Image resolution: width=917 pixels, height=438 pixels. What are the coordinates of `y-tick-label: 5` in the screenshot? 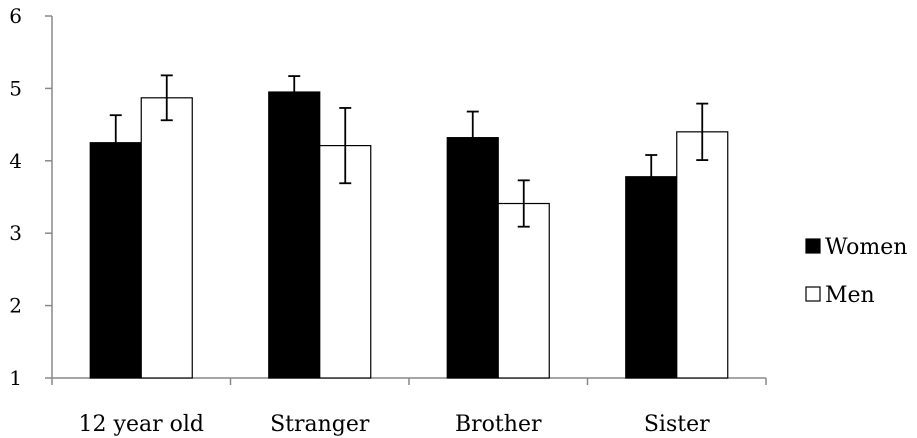 It's located at (15, 88).